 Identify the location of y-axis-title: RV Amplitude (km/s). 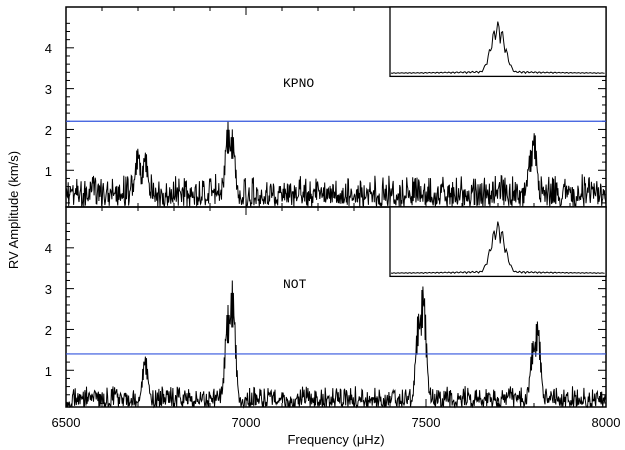
(13, 210).